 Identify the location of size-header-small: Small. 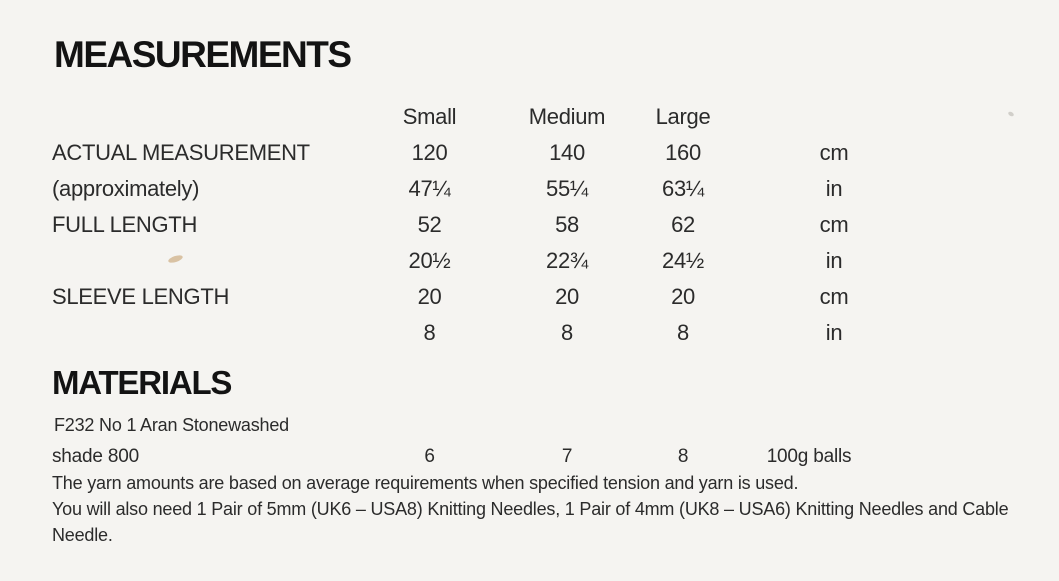
(429, 116).